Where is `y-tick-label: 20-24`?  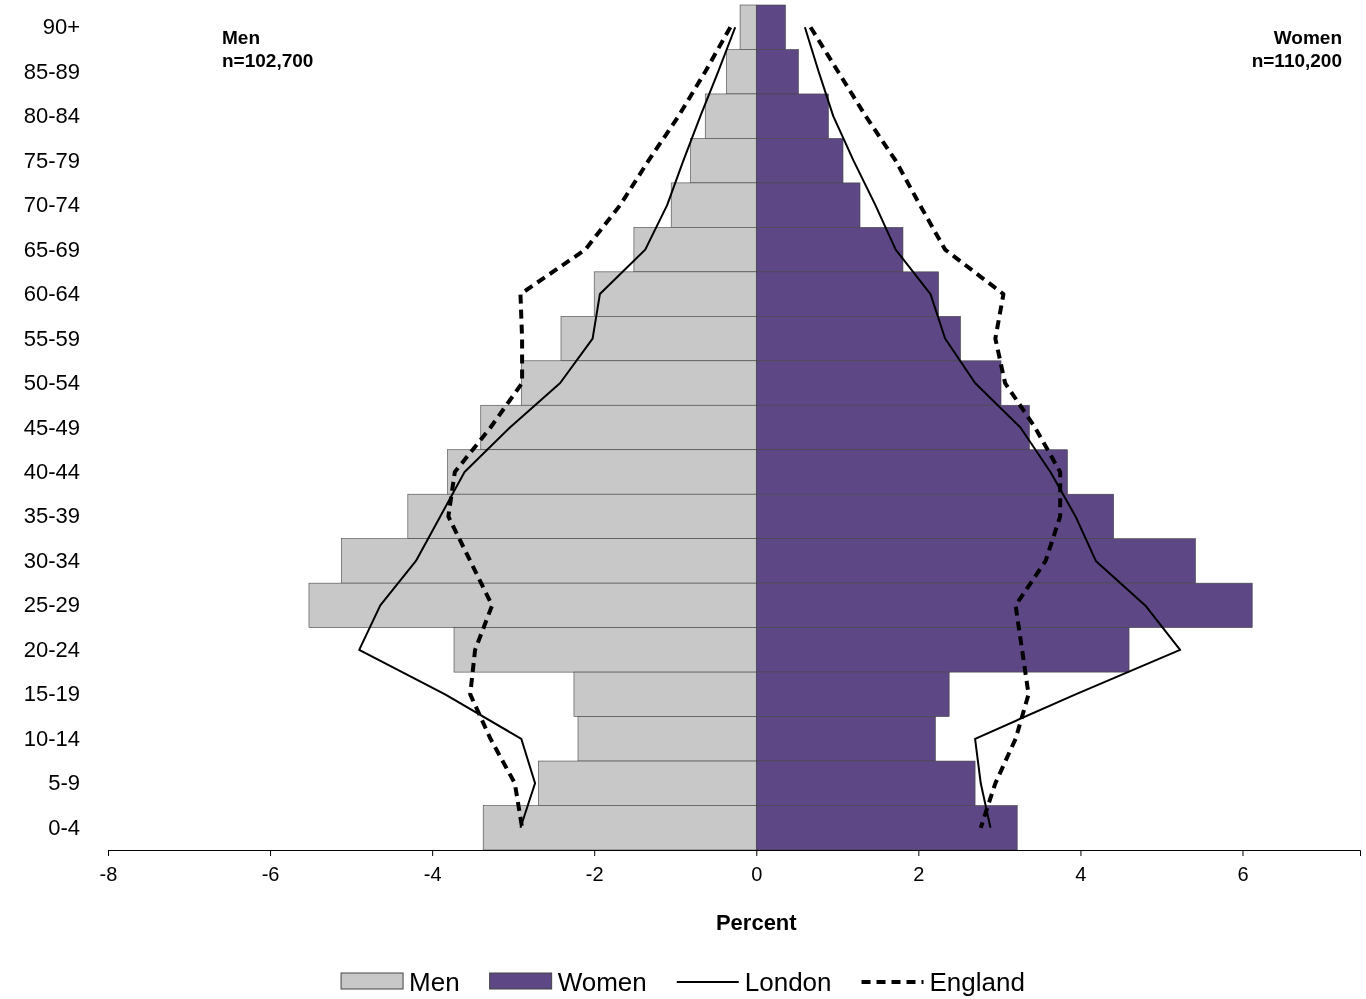
y-tick-label: 20-24 is located at coordinates (51, 649).